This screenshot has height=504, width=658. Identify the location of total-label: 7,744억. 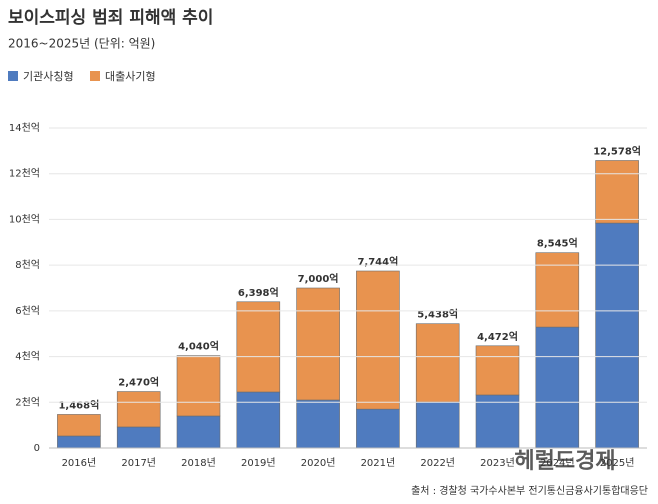
(377, 262).